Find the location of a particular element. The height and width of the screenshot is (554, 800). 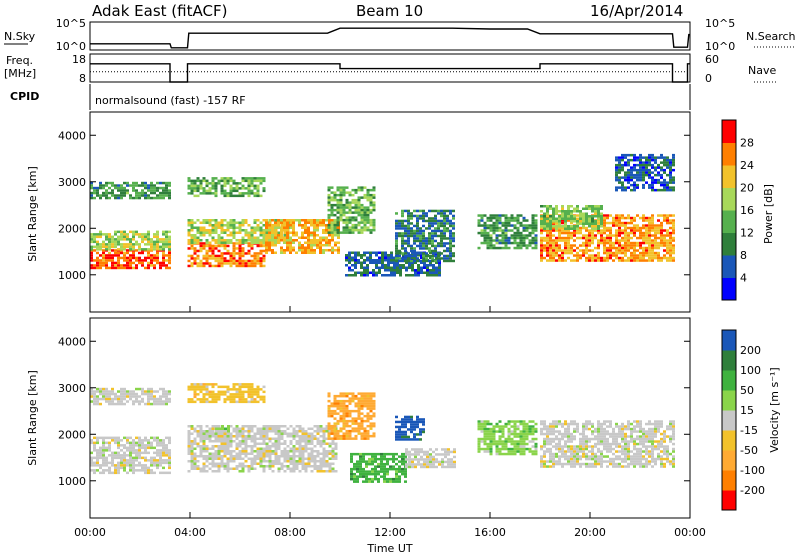

cpid-label: CPID is located at coordinates (24, 96).